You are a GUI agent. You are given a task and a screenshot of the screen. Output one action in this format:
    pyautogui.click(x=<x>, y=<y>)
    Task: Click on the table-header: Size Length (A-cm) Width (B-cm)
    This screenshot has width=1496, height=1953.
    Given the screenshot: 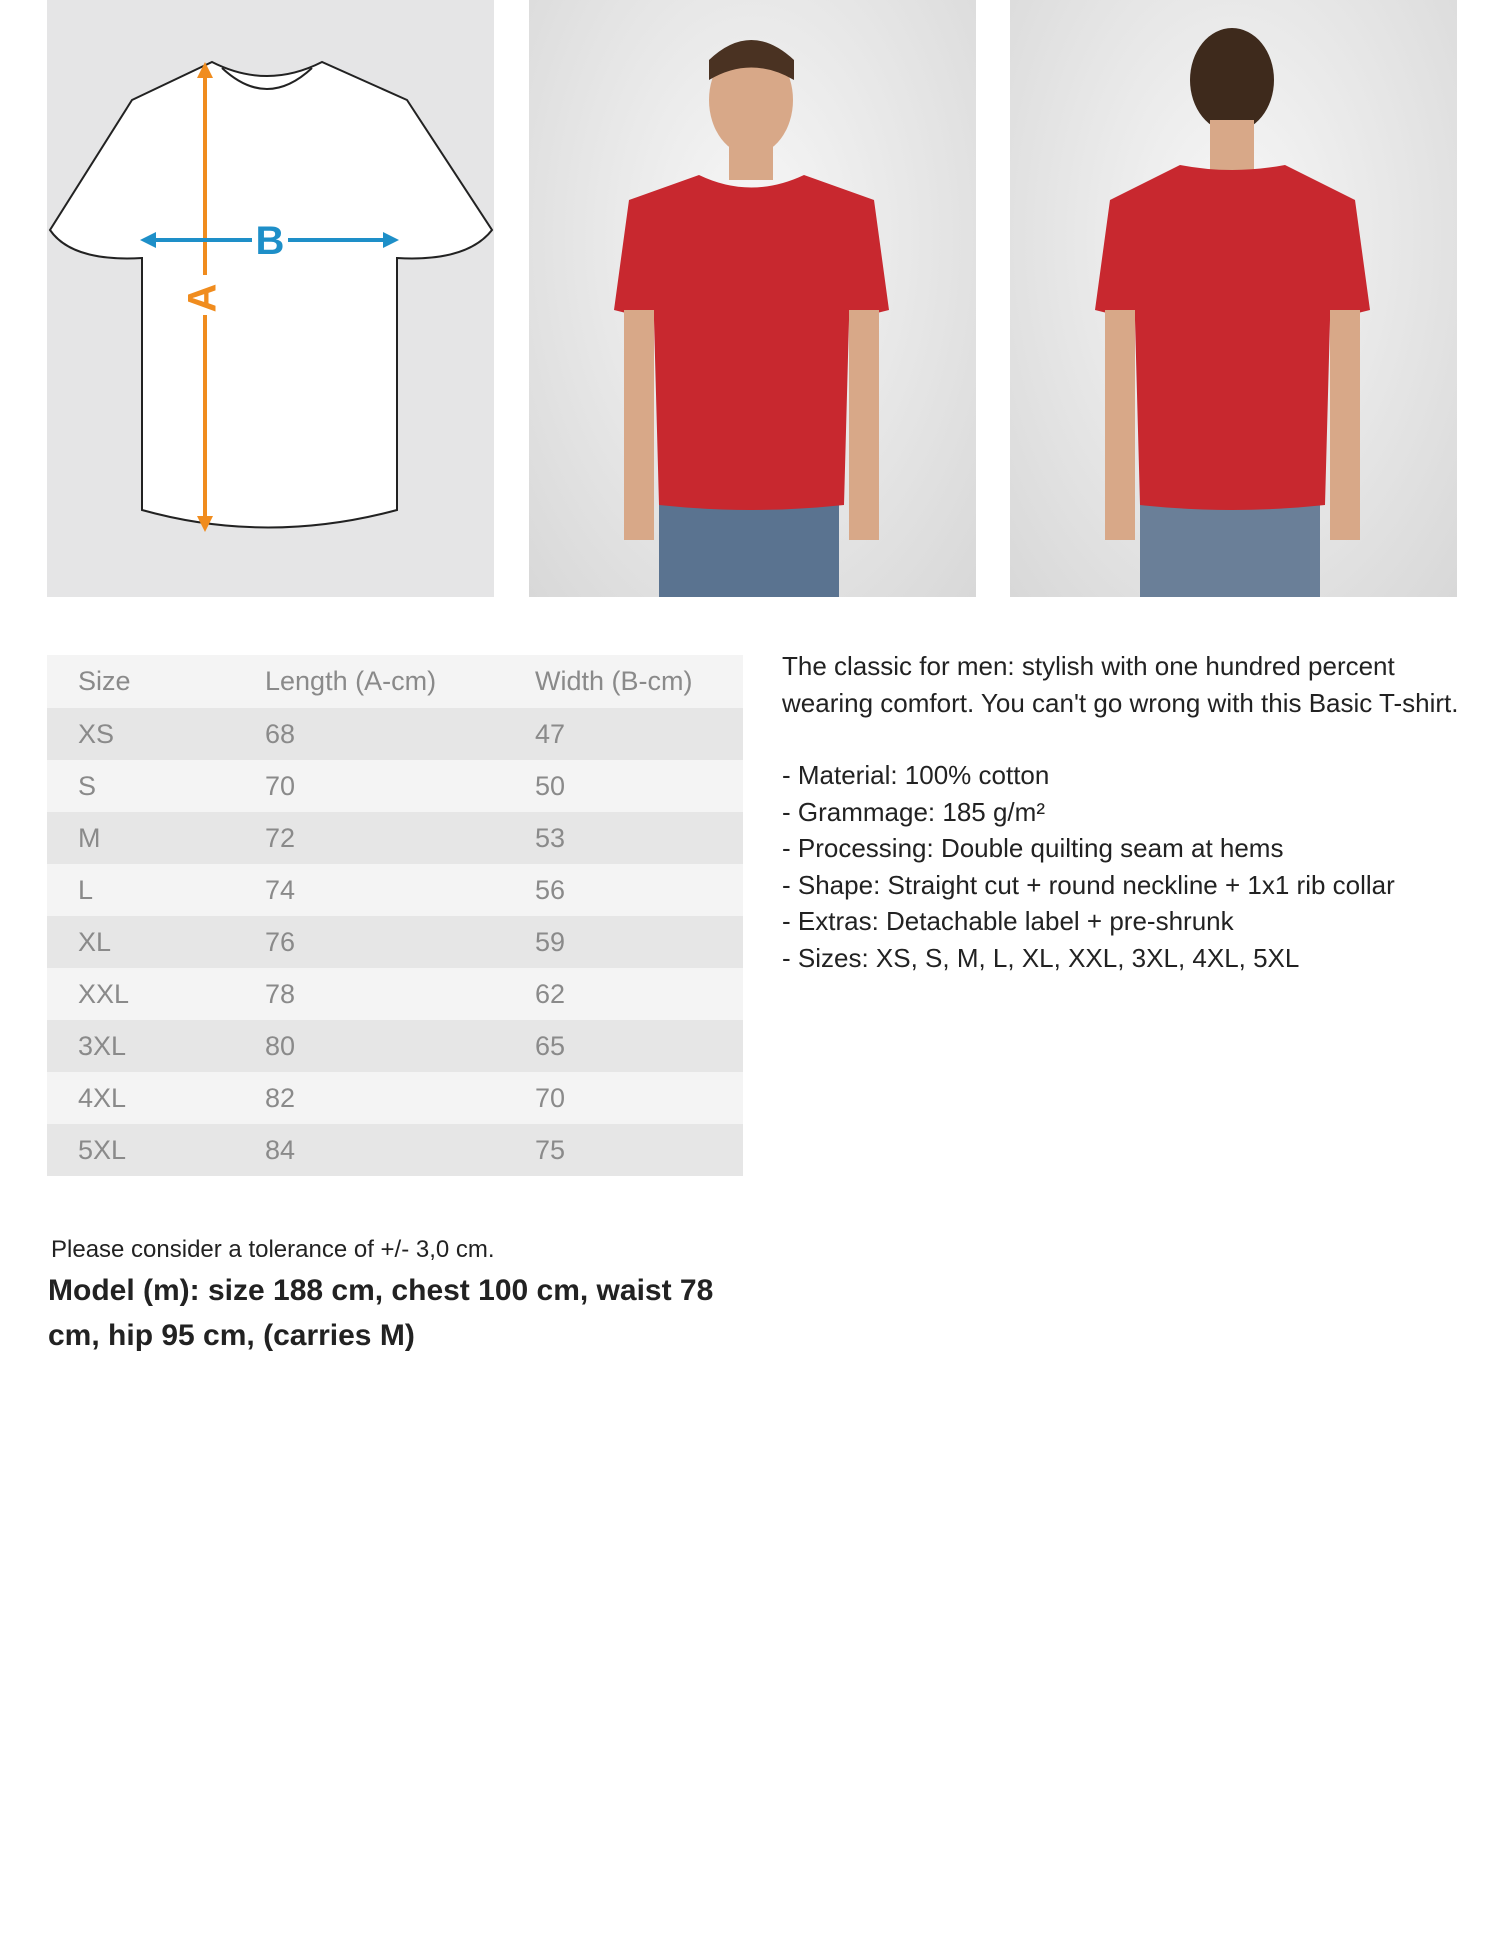 What is the action you would take?
    pyautogui.click(x=395, y=681)
    